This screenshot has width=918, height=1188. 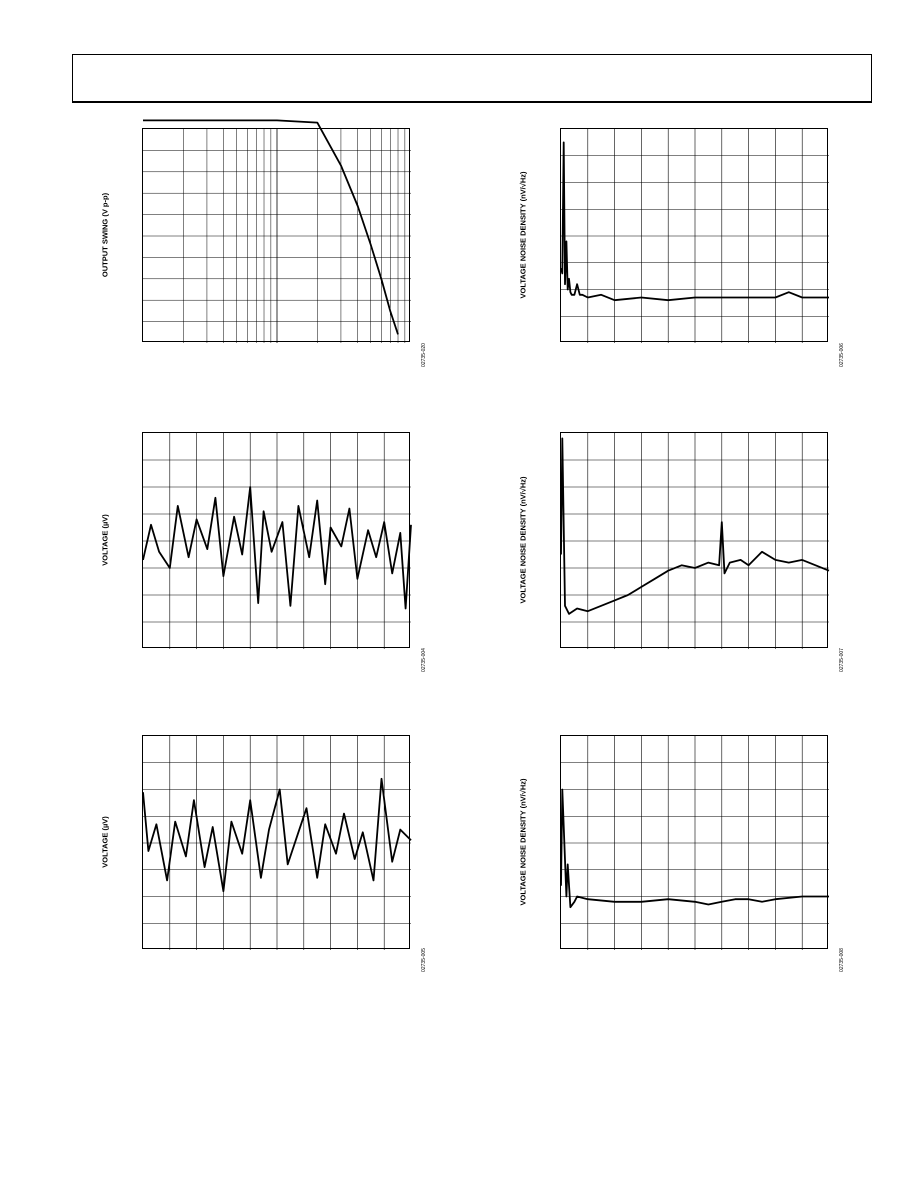 I want to click on figure-id: 02735-004, so click(x=424, y=660).